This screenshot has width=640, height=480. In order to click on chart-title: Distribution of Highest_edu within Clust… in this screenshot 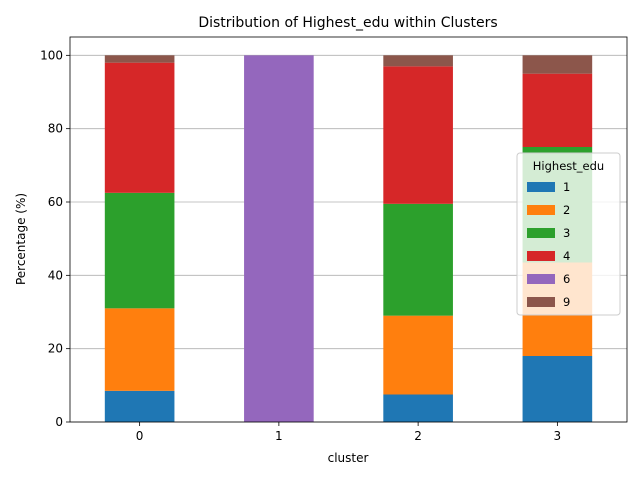, I will do `click(347, 23)`.